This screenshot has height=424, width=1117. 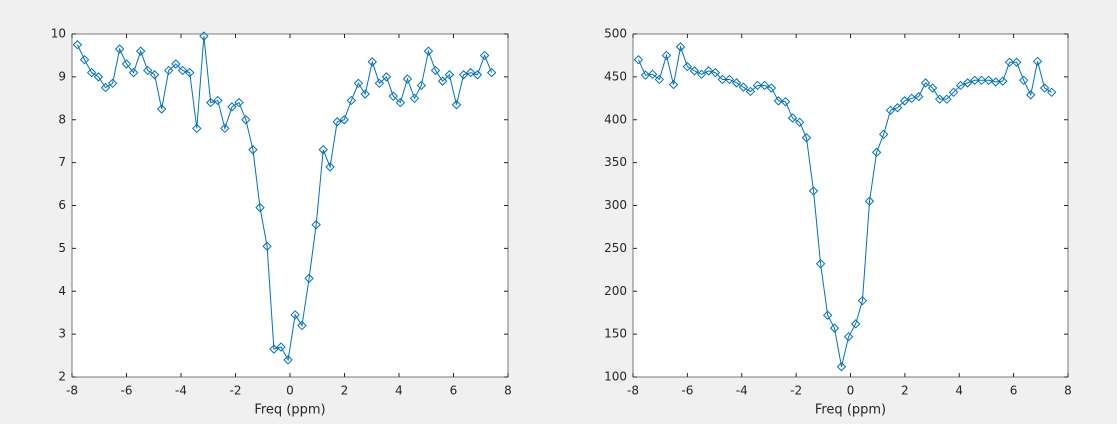 I want to click on y-tick-label: 6, so click(x=62, y=205).